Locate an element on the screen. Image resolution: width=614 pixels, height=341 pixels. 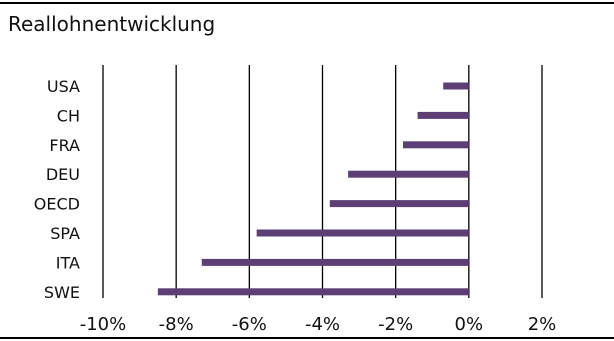
category-label: DEU is located at coordinates (63, 174).